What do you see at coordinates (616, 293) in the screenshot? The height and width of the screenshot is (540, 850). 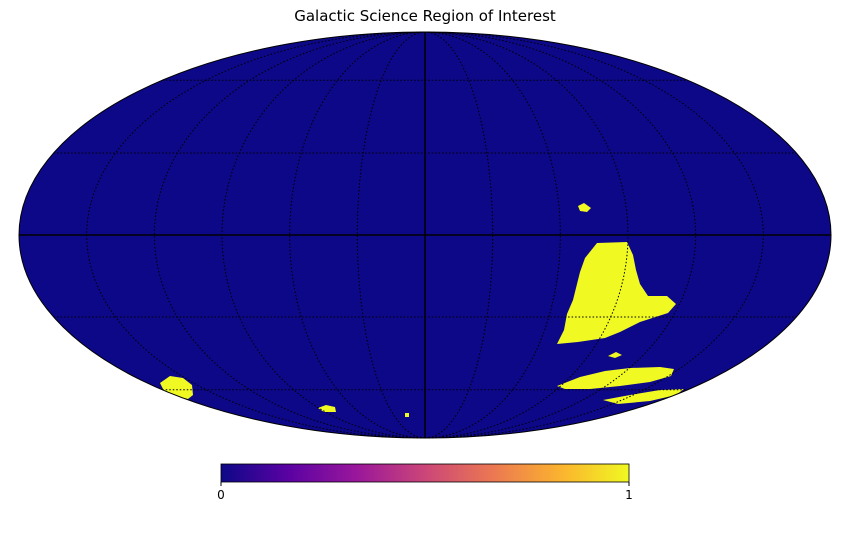 I see `main-region` at bounding box center [616, 293].